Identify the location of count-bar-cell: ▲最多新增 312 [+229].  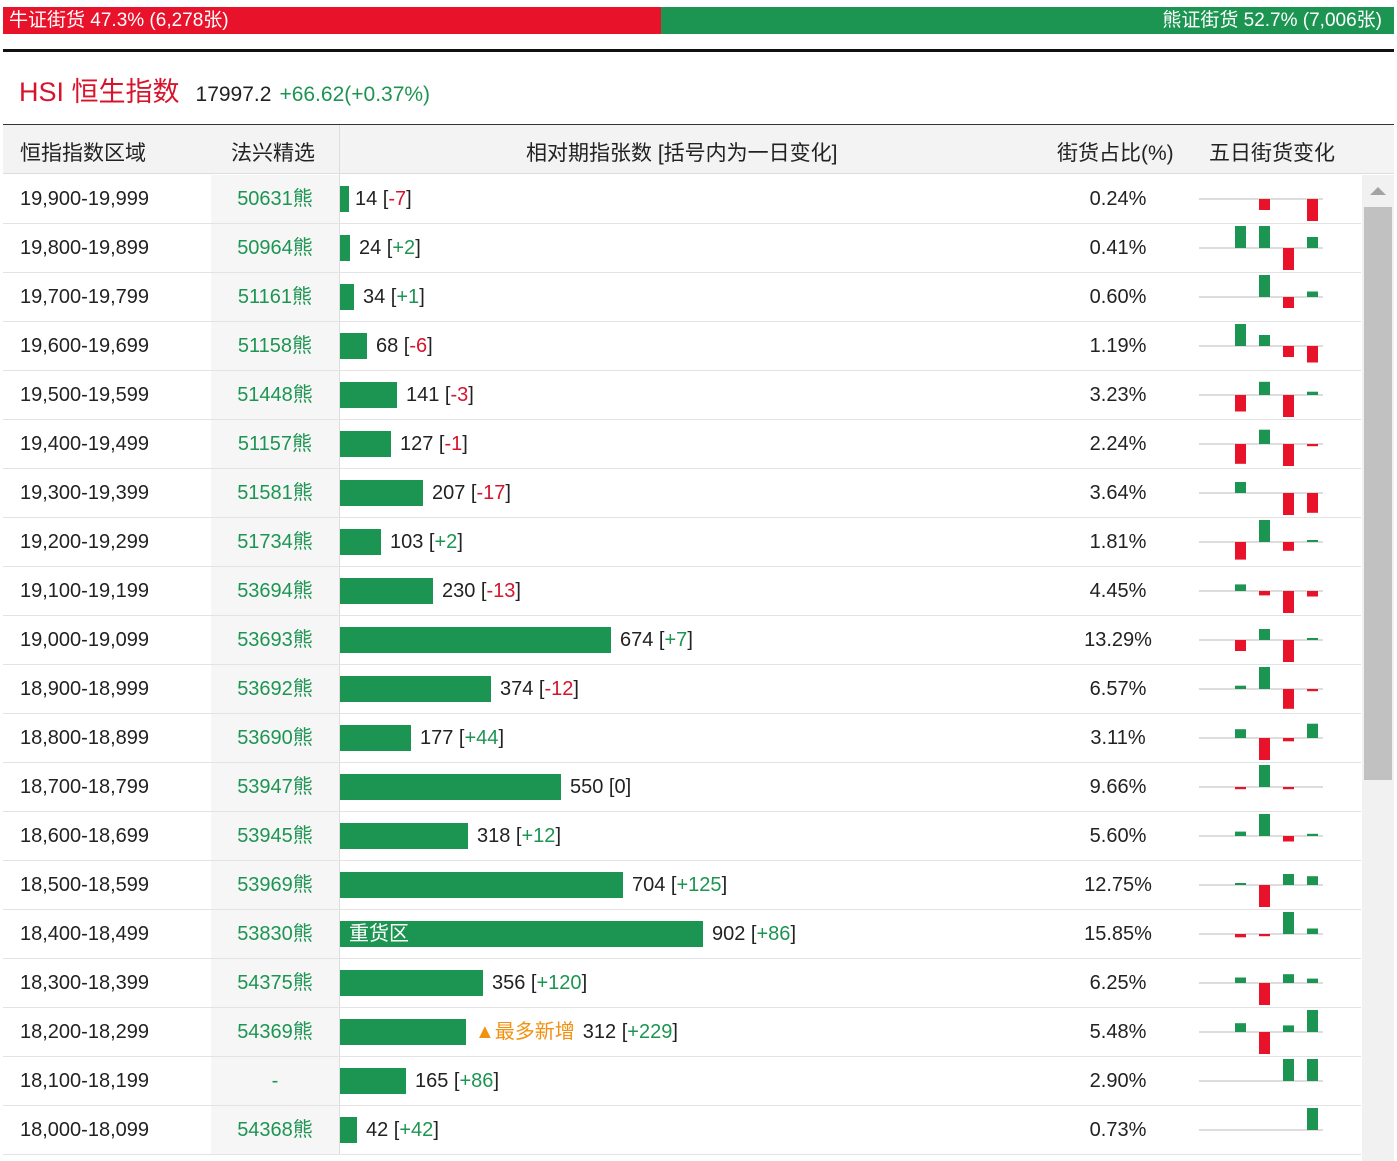
(689, 1032).